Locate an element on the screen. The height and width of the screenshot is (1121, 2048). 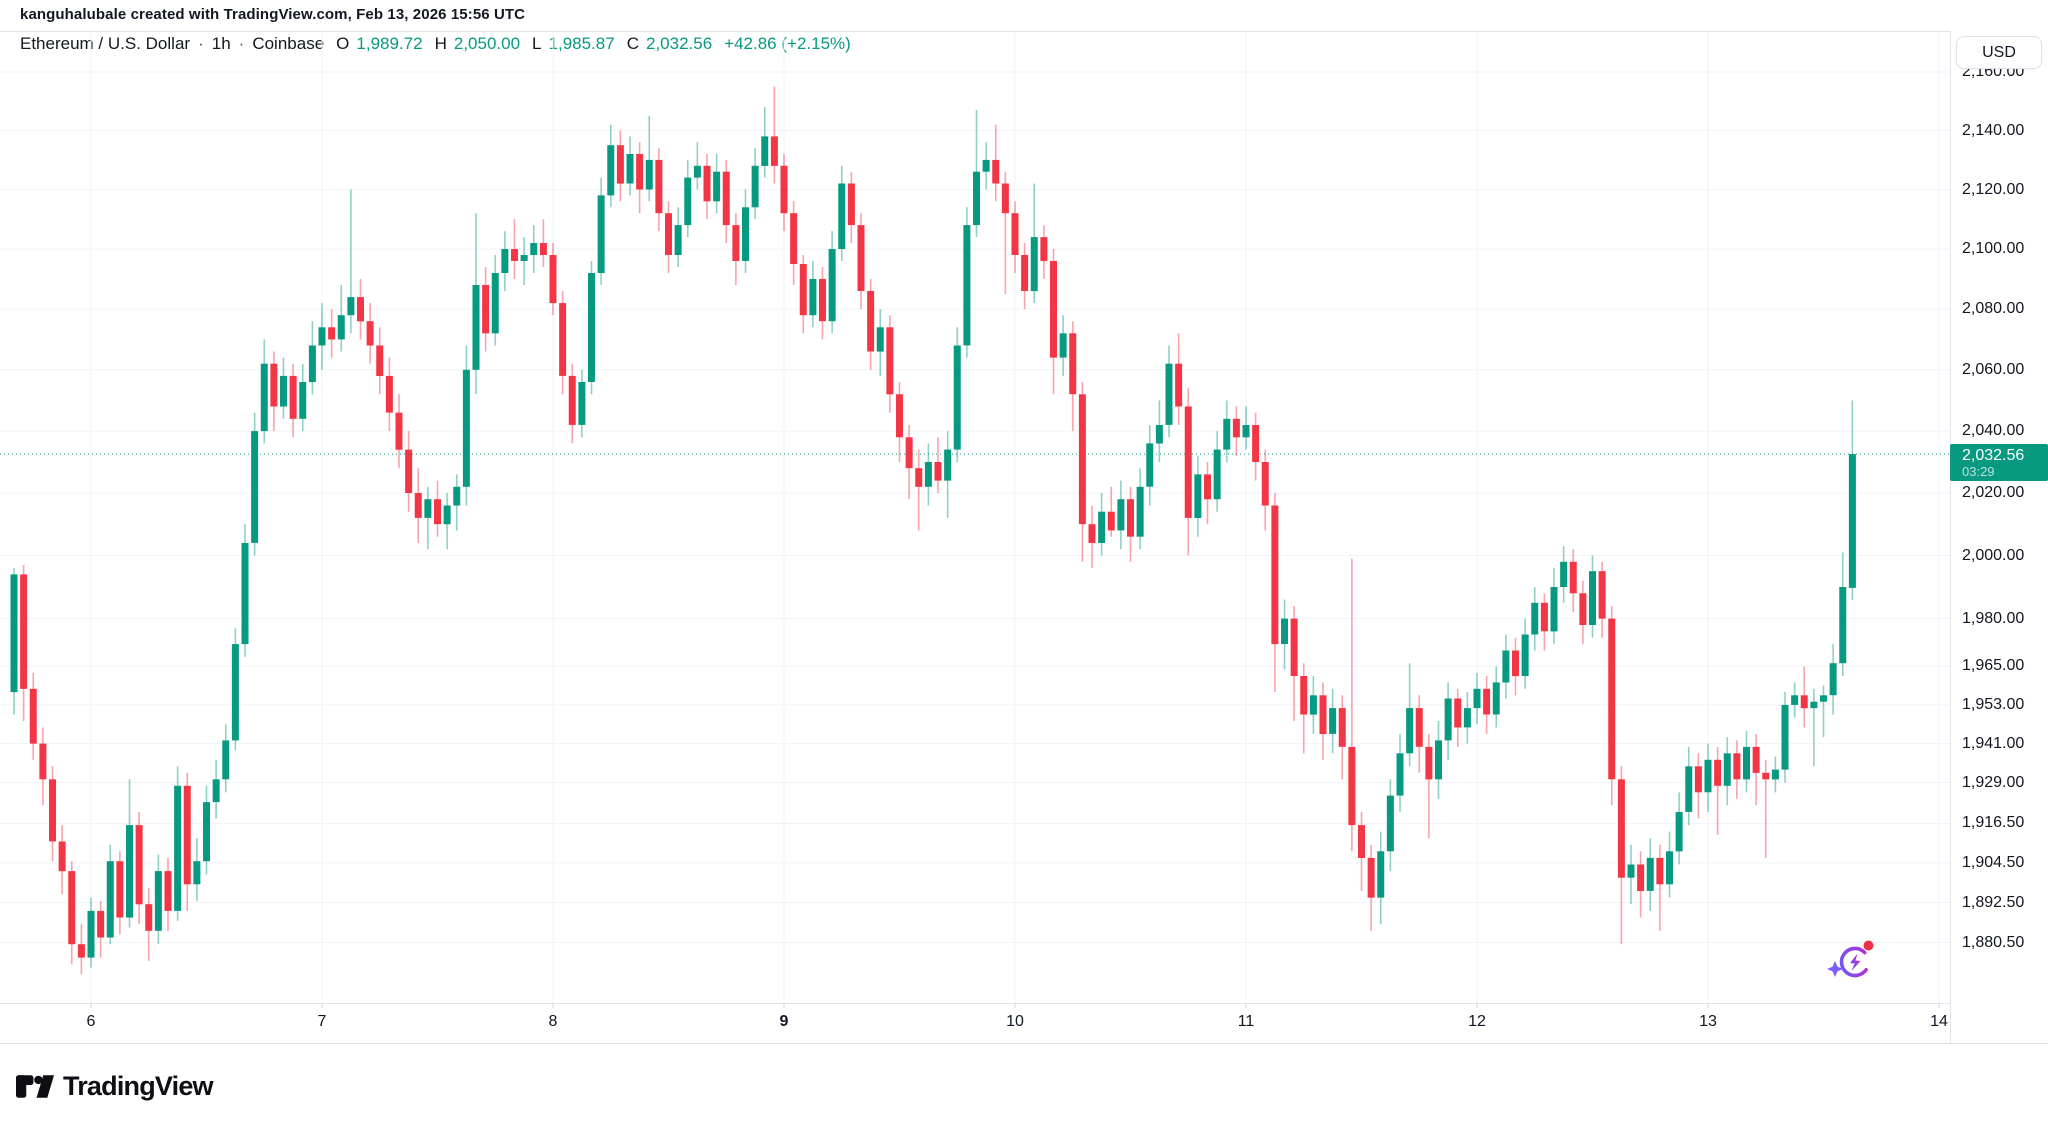
time-axis-label: 9 is located at coordinates (784, 1021).